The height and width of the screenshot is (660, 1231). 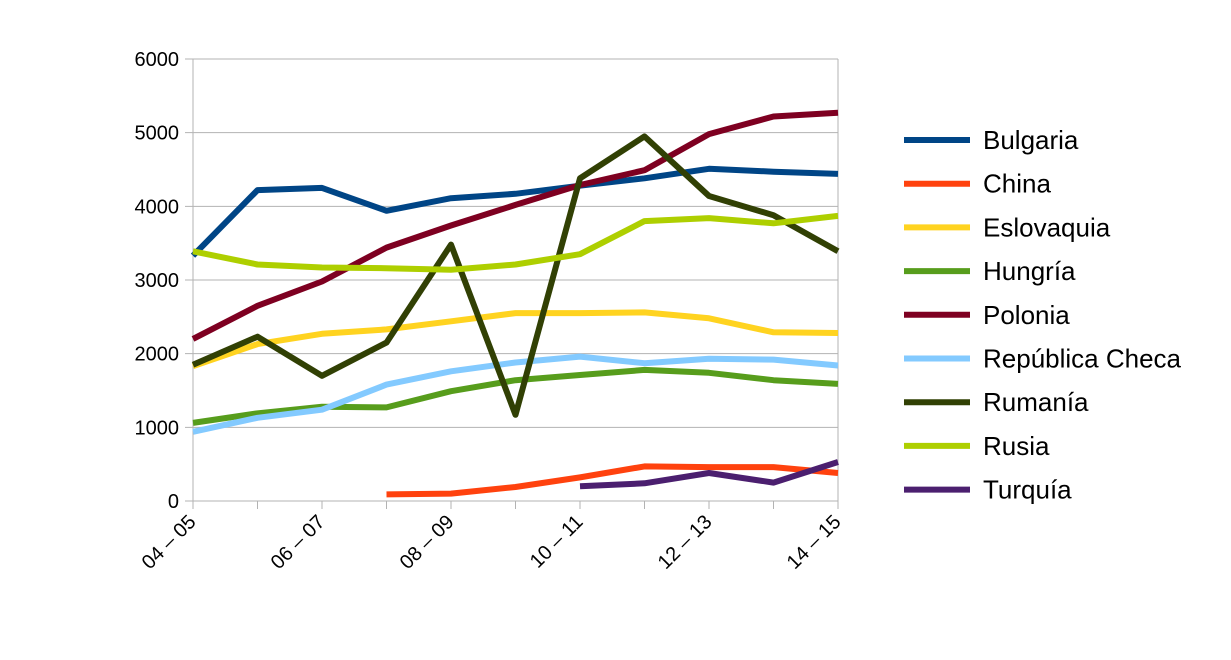 What do you see at coordinates (157, 428) in the screenshot?
I see `y-tick-label: 1000` at bounding box center [157, 428].